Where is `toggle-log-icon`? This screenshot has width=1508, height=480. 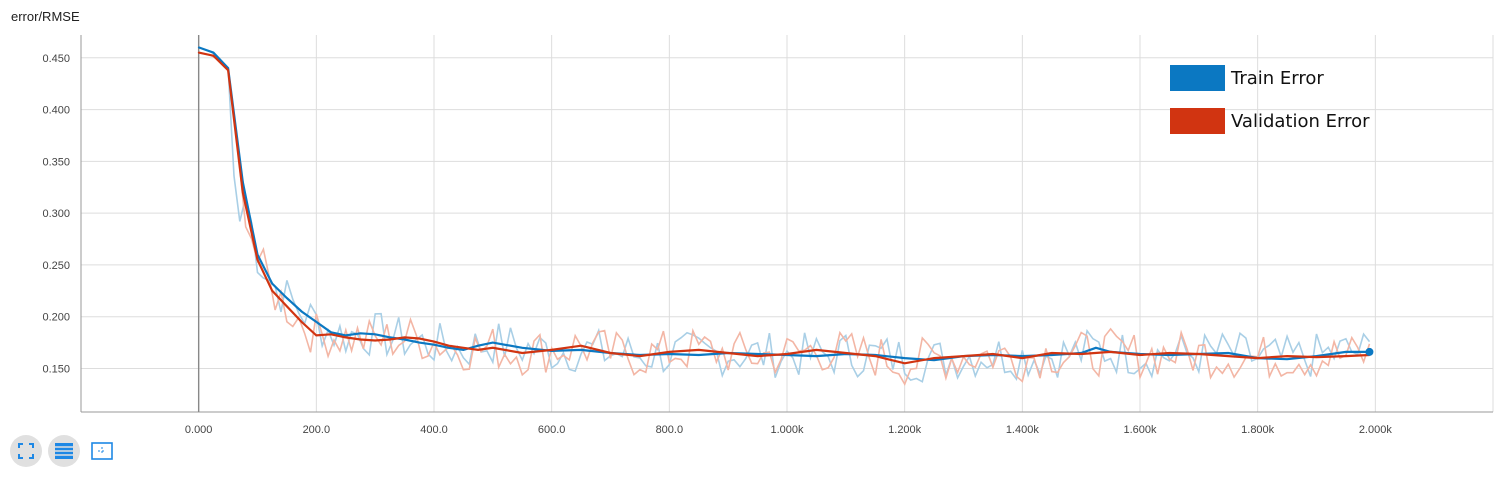
toggle-log-icon is located at coordinates (64, 451).